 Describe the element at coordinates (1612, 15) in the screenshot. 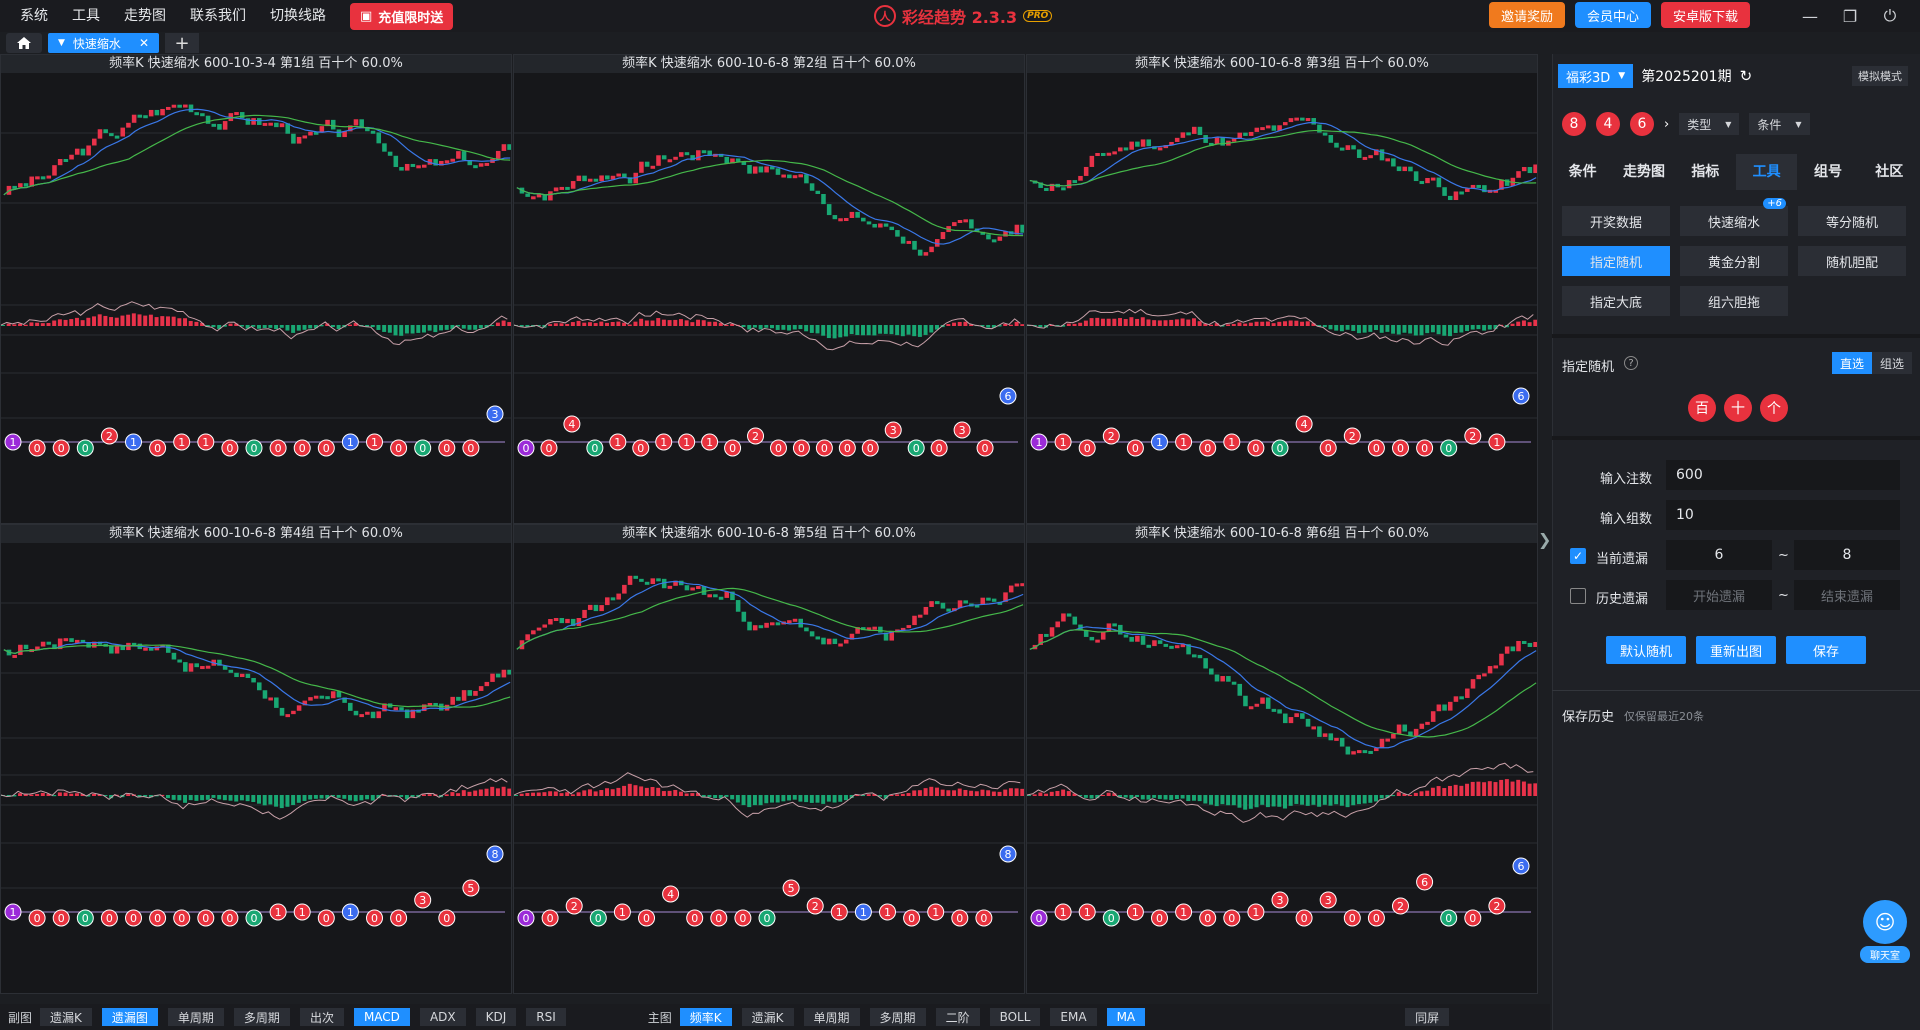

I see `member-center-button: 会员中心` at that location.